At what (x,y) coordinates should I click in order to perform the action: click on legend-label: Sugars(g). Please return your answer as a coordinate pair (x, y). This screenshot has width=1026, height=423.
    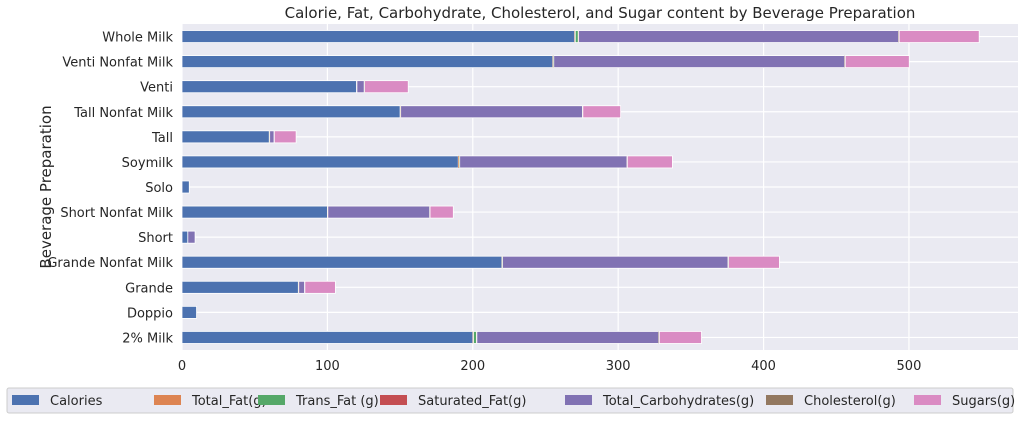
    Looking at the image, I should click on (983, 401).